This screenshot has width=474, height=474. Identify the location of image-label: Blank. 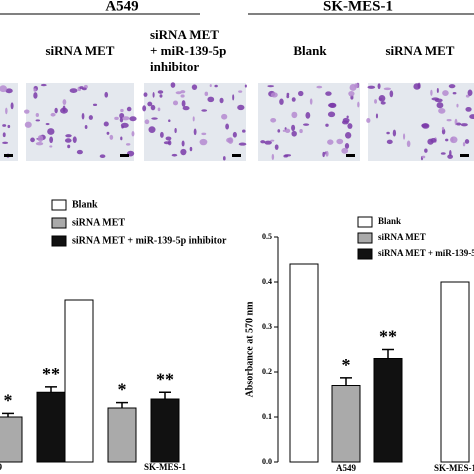
(310, 50).